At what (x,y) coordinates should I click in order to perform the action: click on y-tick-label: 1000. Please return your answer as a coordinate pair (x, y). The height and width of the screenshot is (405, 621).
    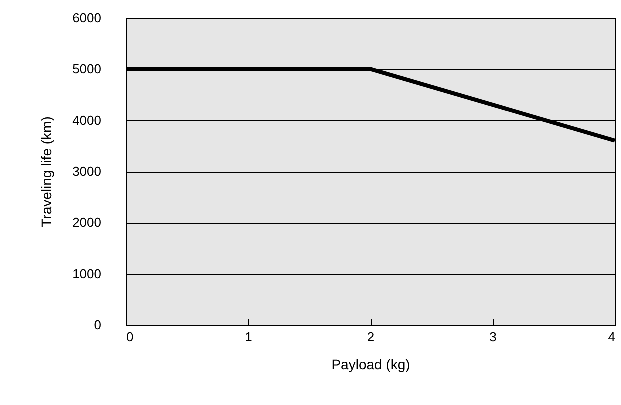
    Looking at the image, I should click on (87, 274).